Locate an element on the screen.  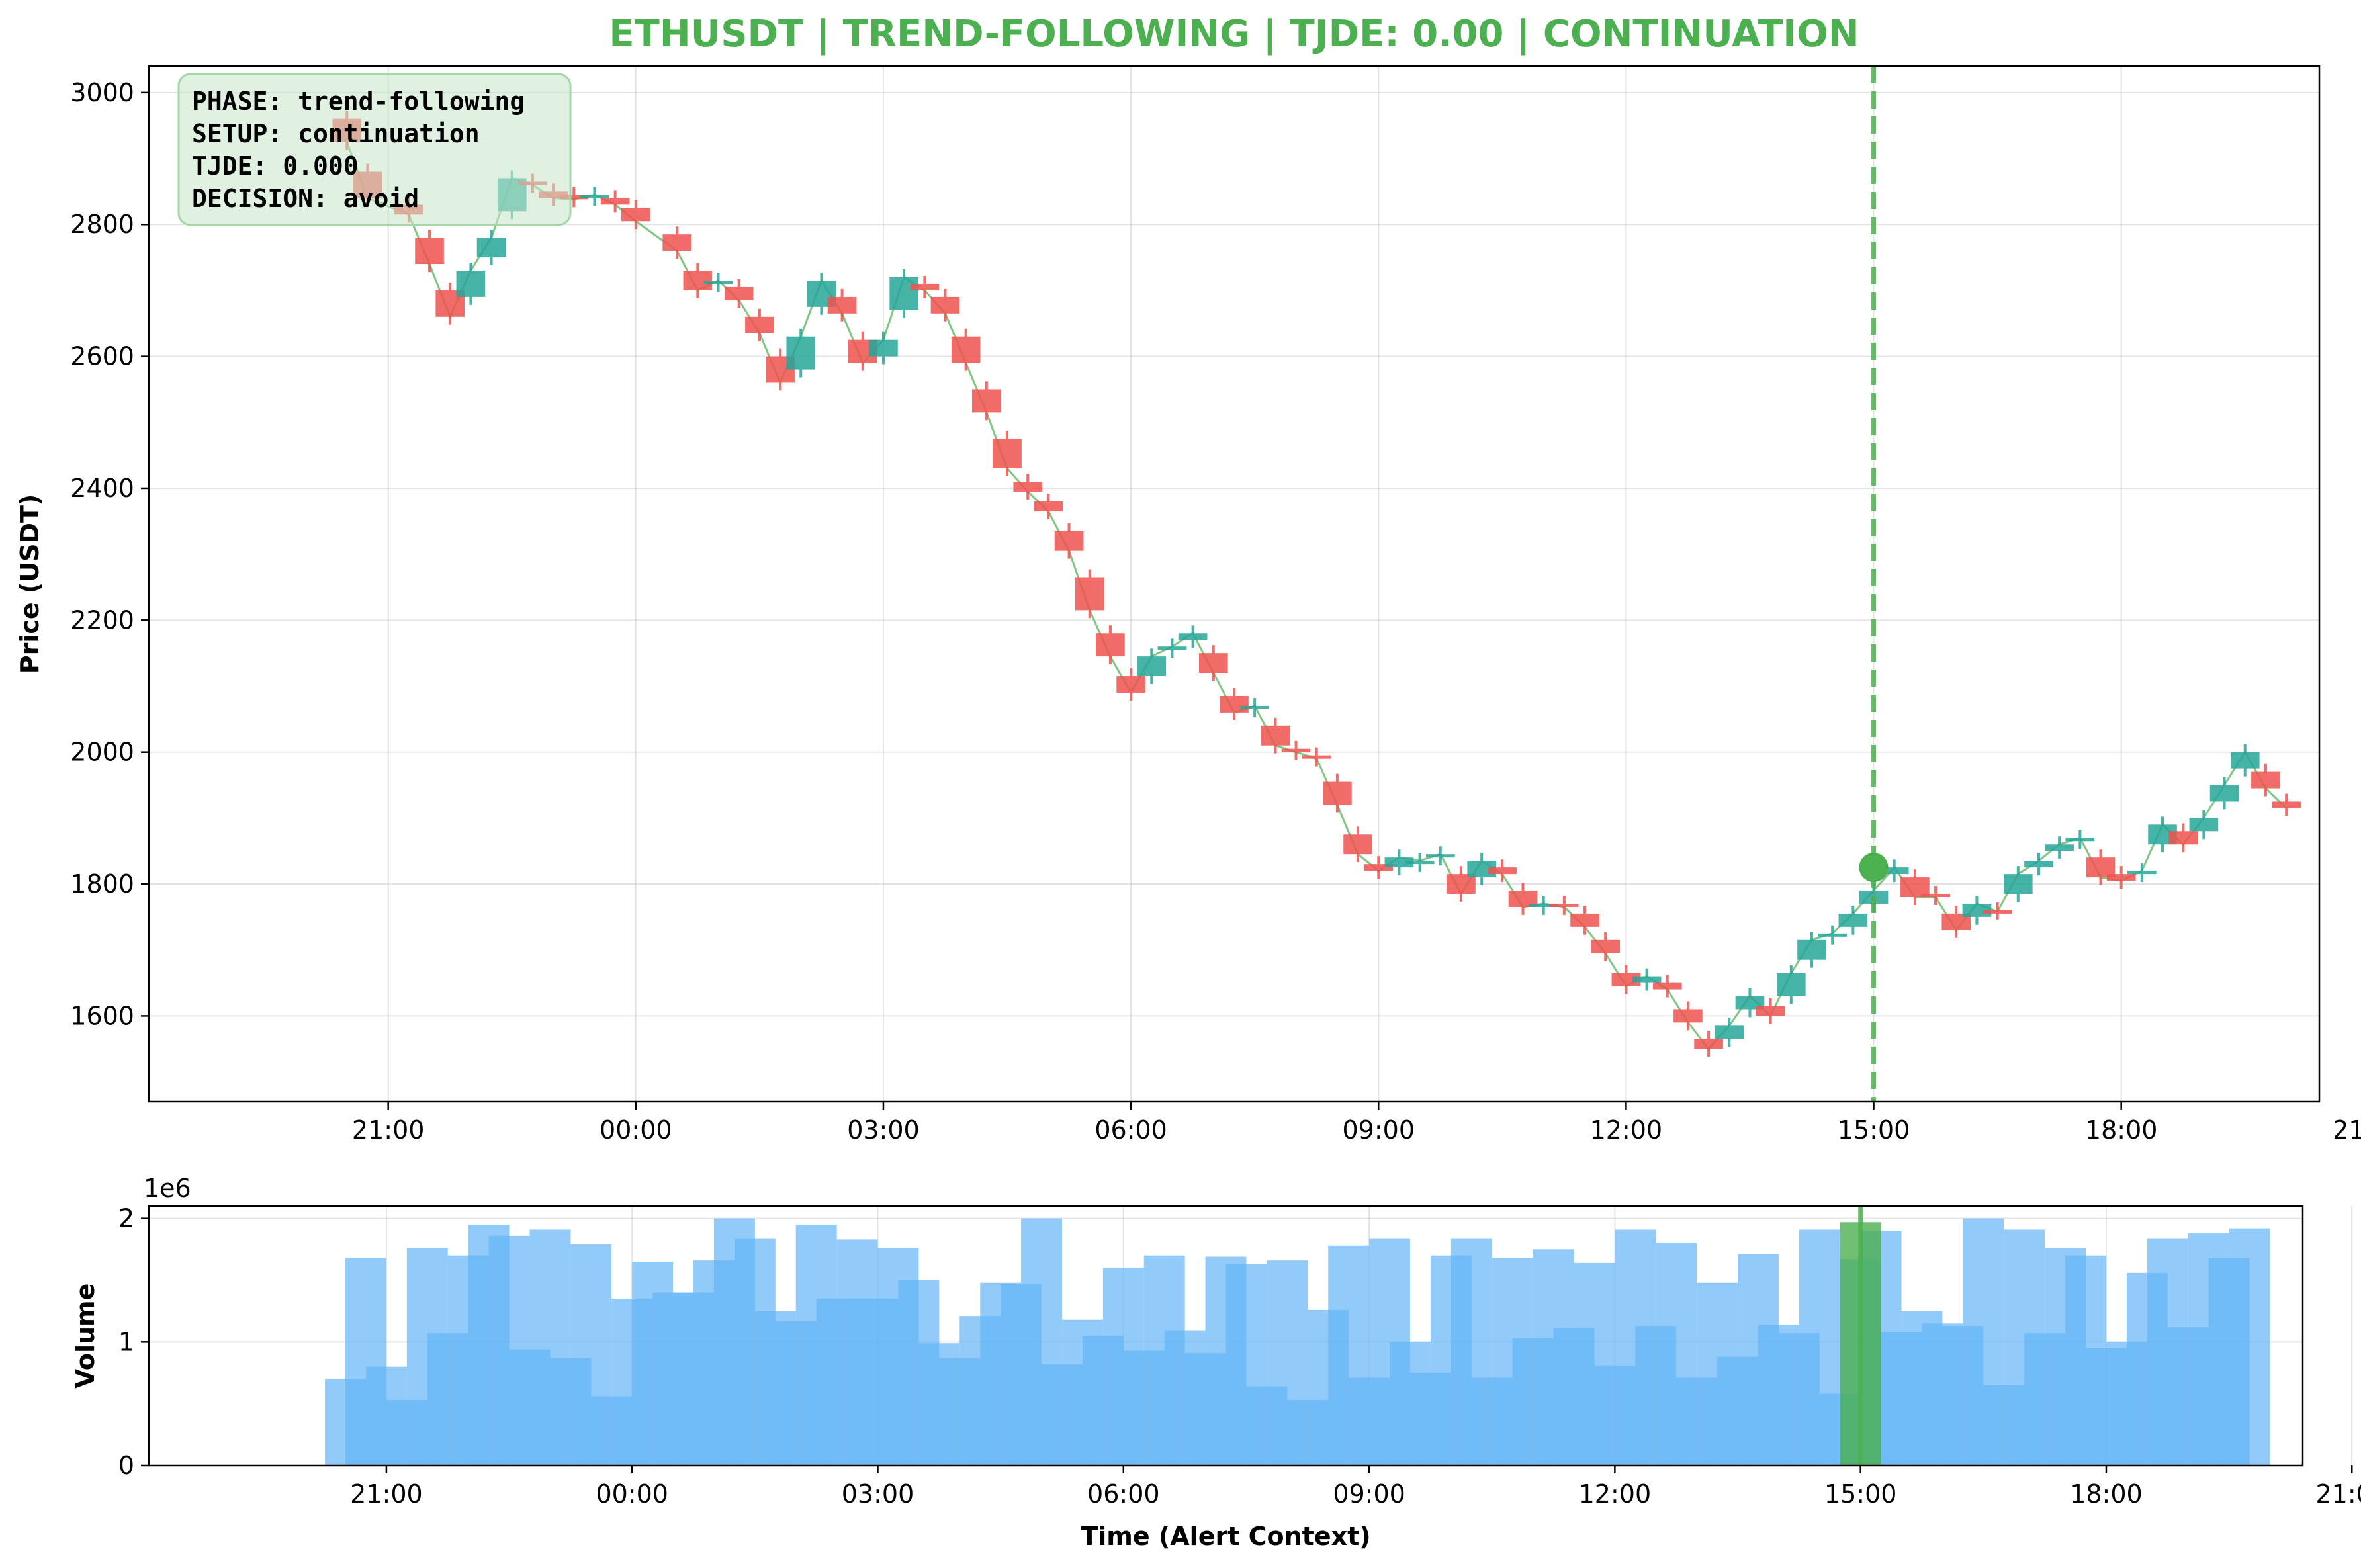
price-alert is located at coordinates (1874, 584).